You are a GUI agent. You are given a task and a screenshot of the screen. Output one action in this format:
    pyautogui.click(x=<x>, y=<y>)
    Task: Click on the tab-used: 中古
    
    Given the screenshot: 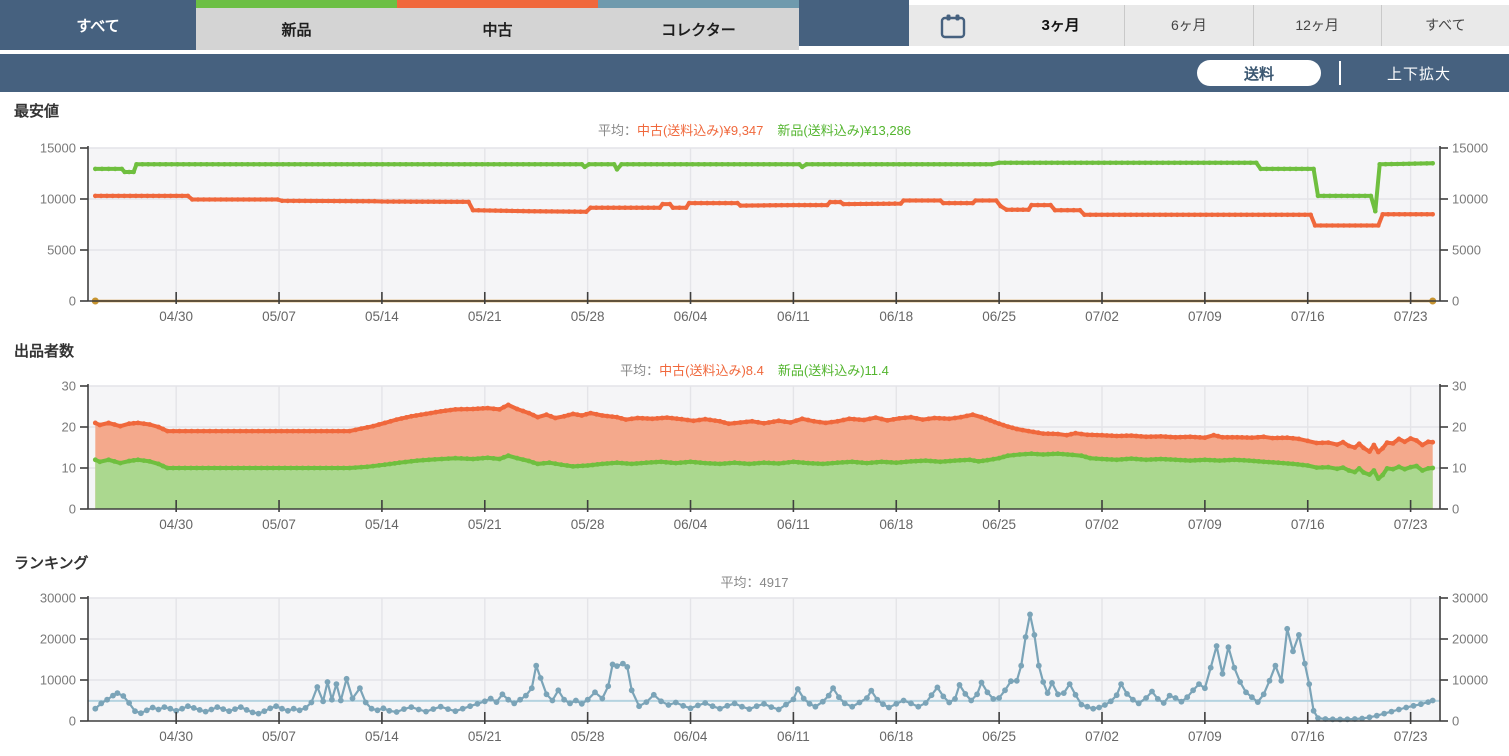 What is the action you would take?
    pyautogui.click(x=497, y=25)
    